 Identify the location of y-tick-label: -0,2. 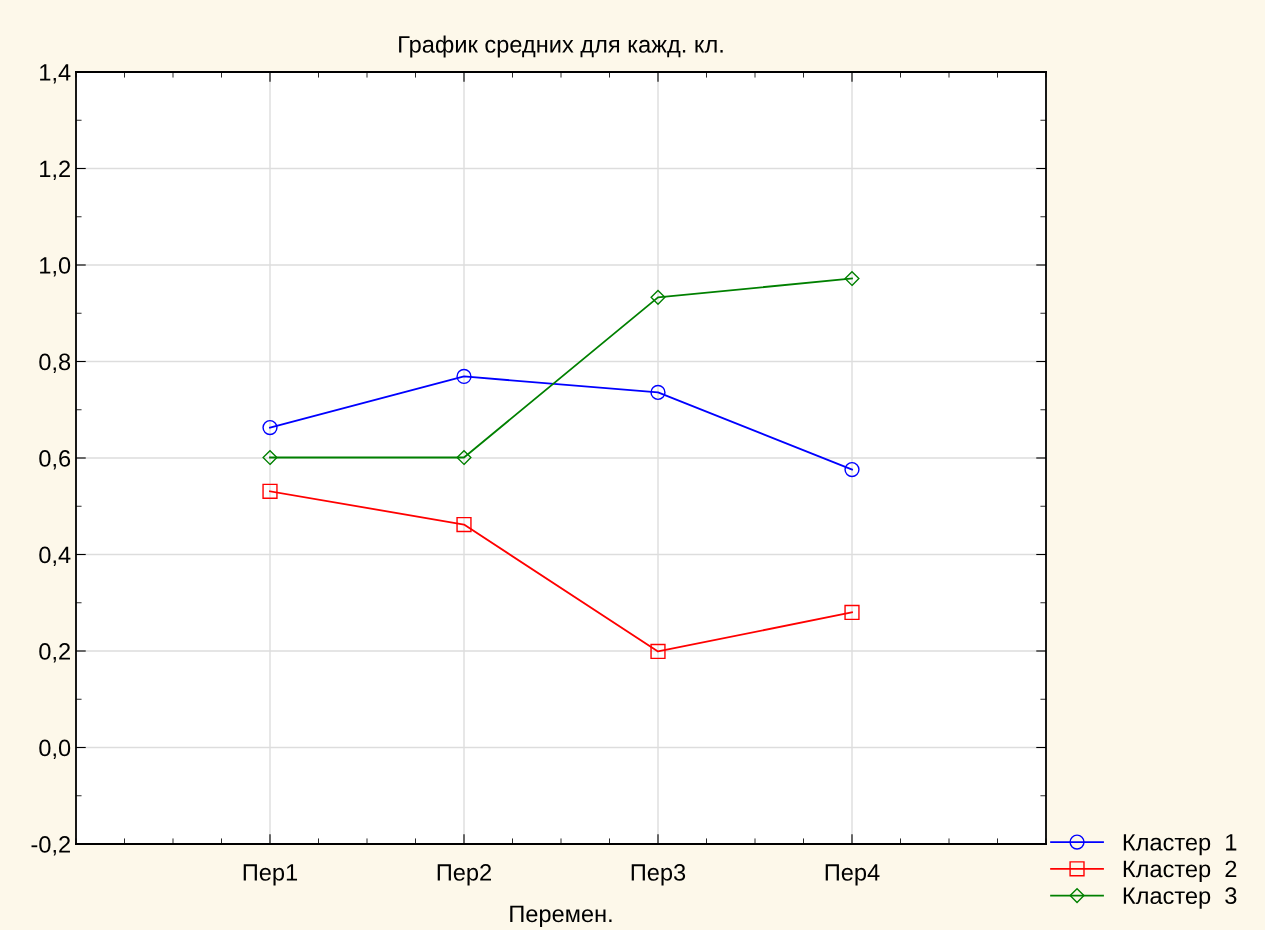
(50, 846).